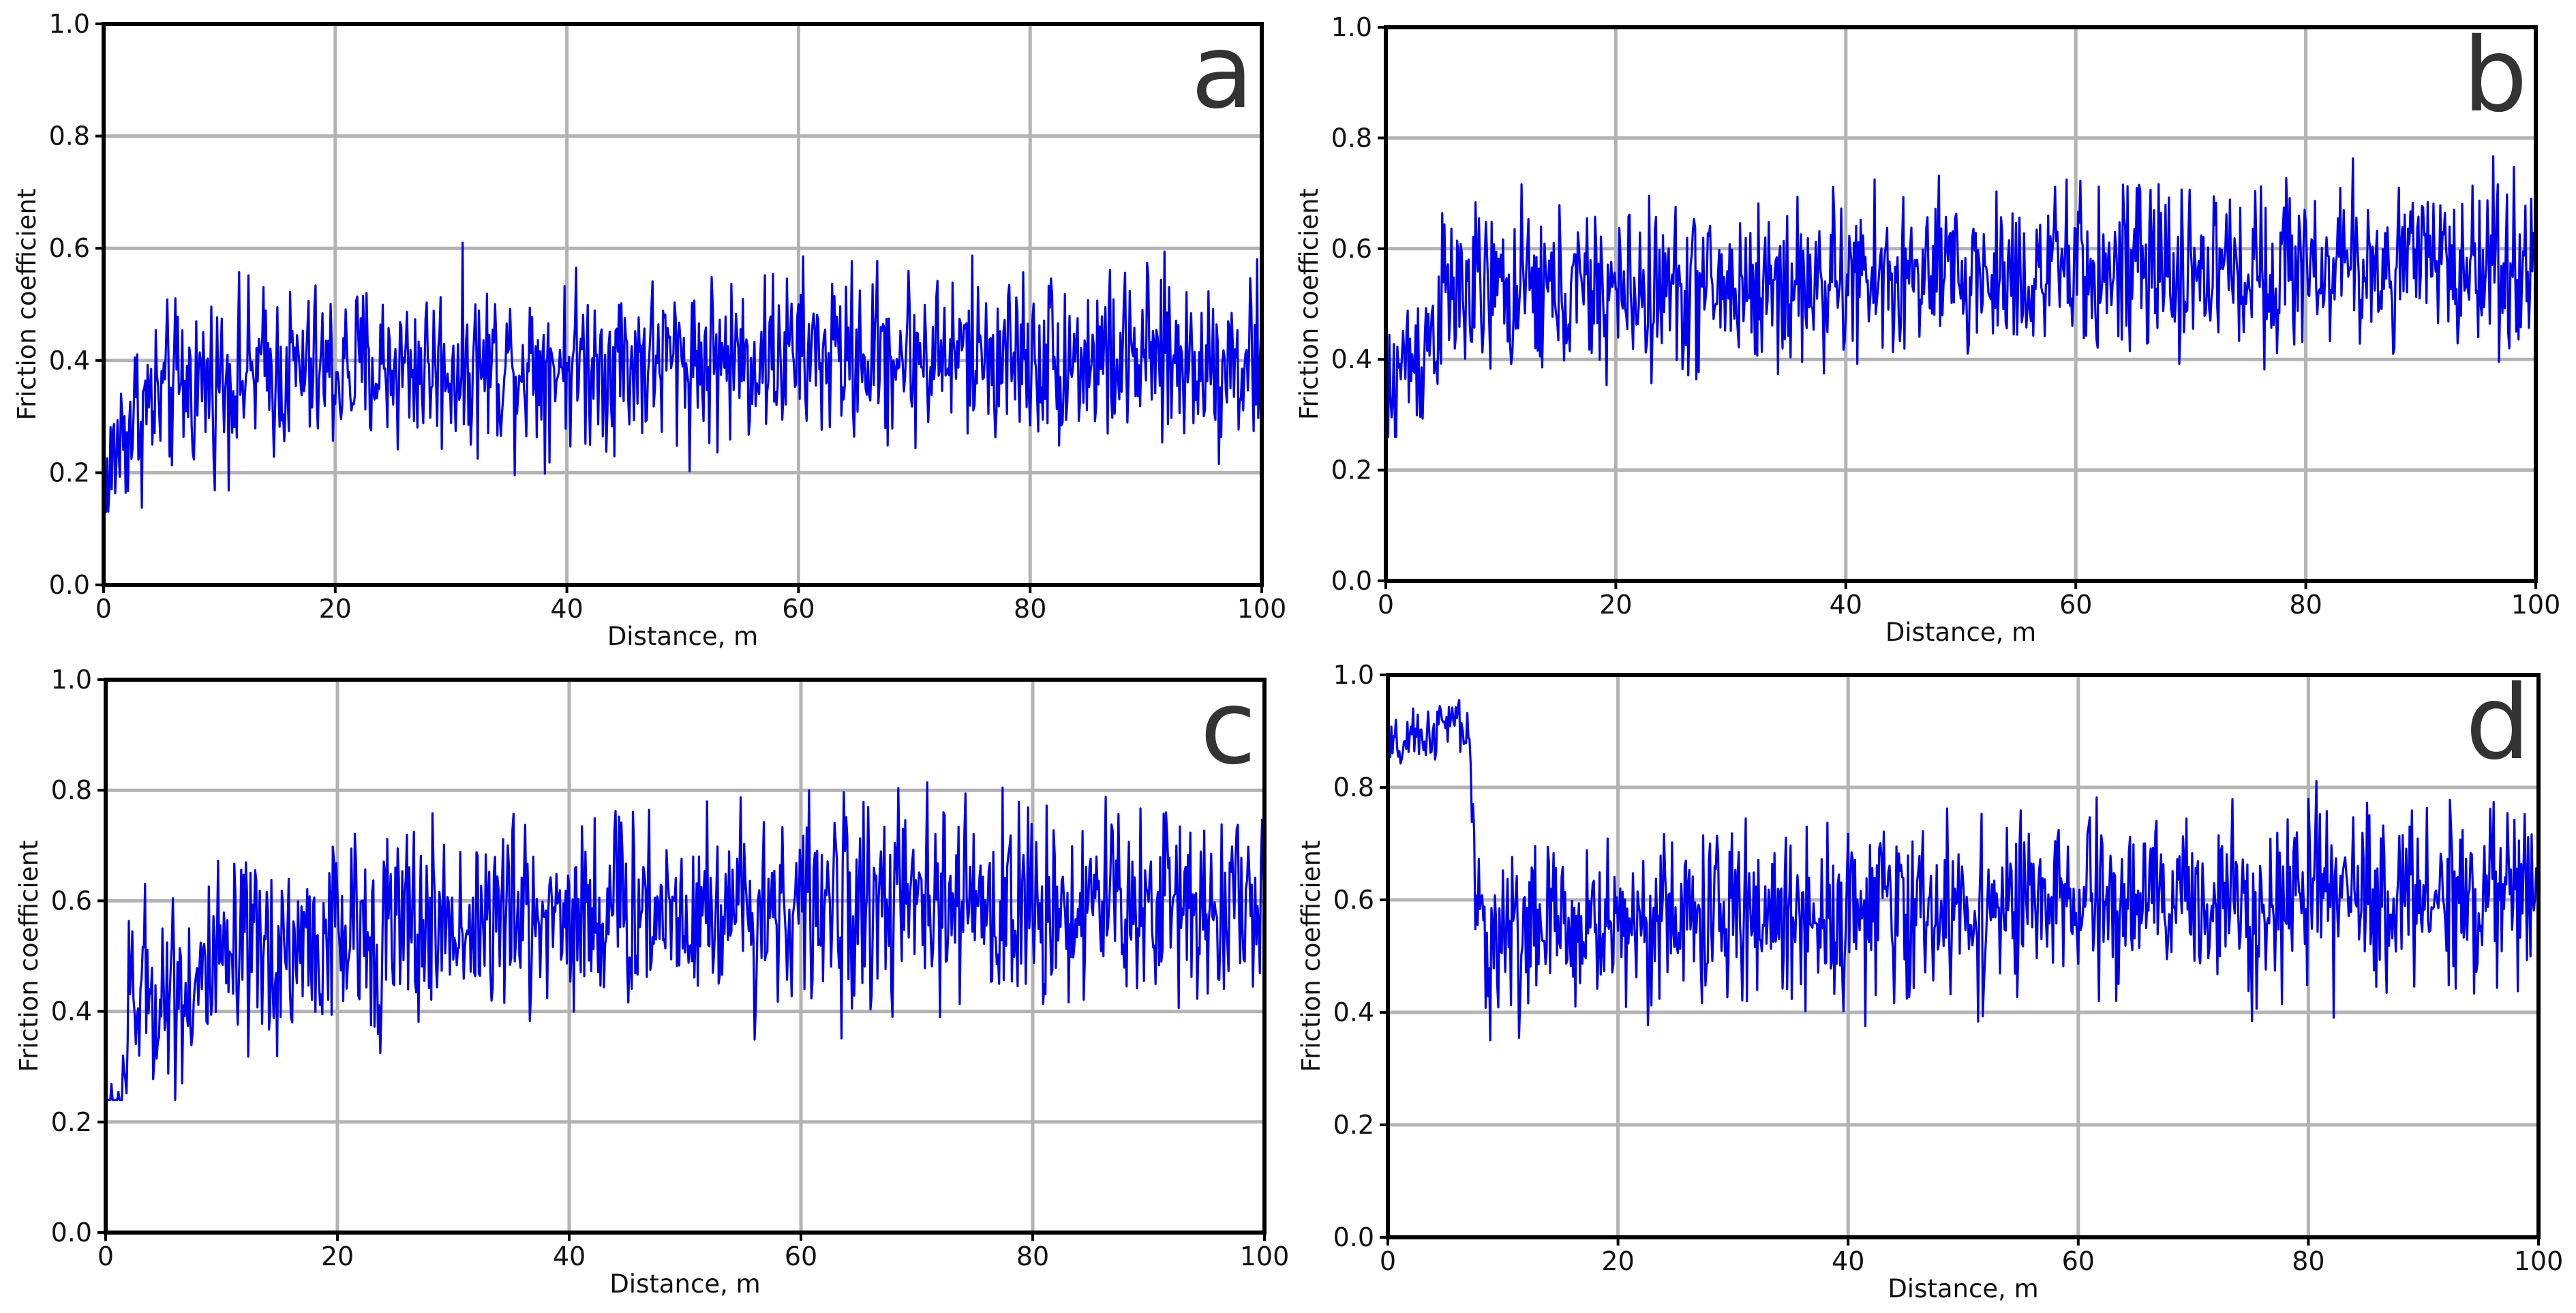 The height and width of the screenshot is (1313, 2576). What do you see at coordinates (2498, 723) in the screenshot?
I see `panel-letter: d` at bounding box center [2498, 723].